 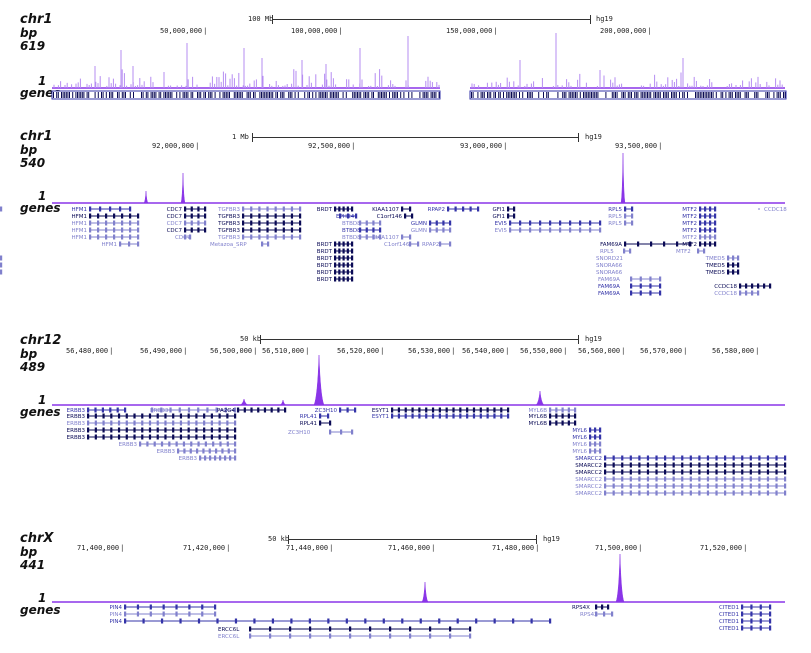 I want to click on one-label: 1, so click(x=42, y=196).